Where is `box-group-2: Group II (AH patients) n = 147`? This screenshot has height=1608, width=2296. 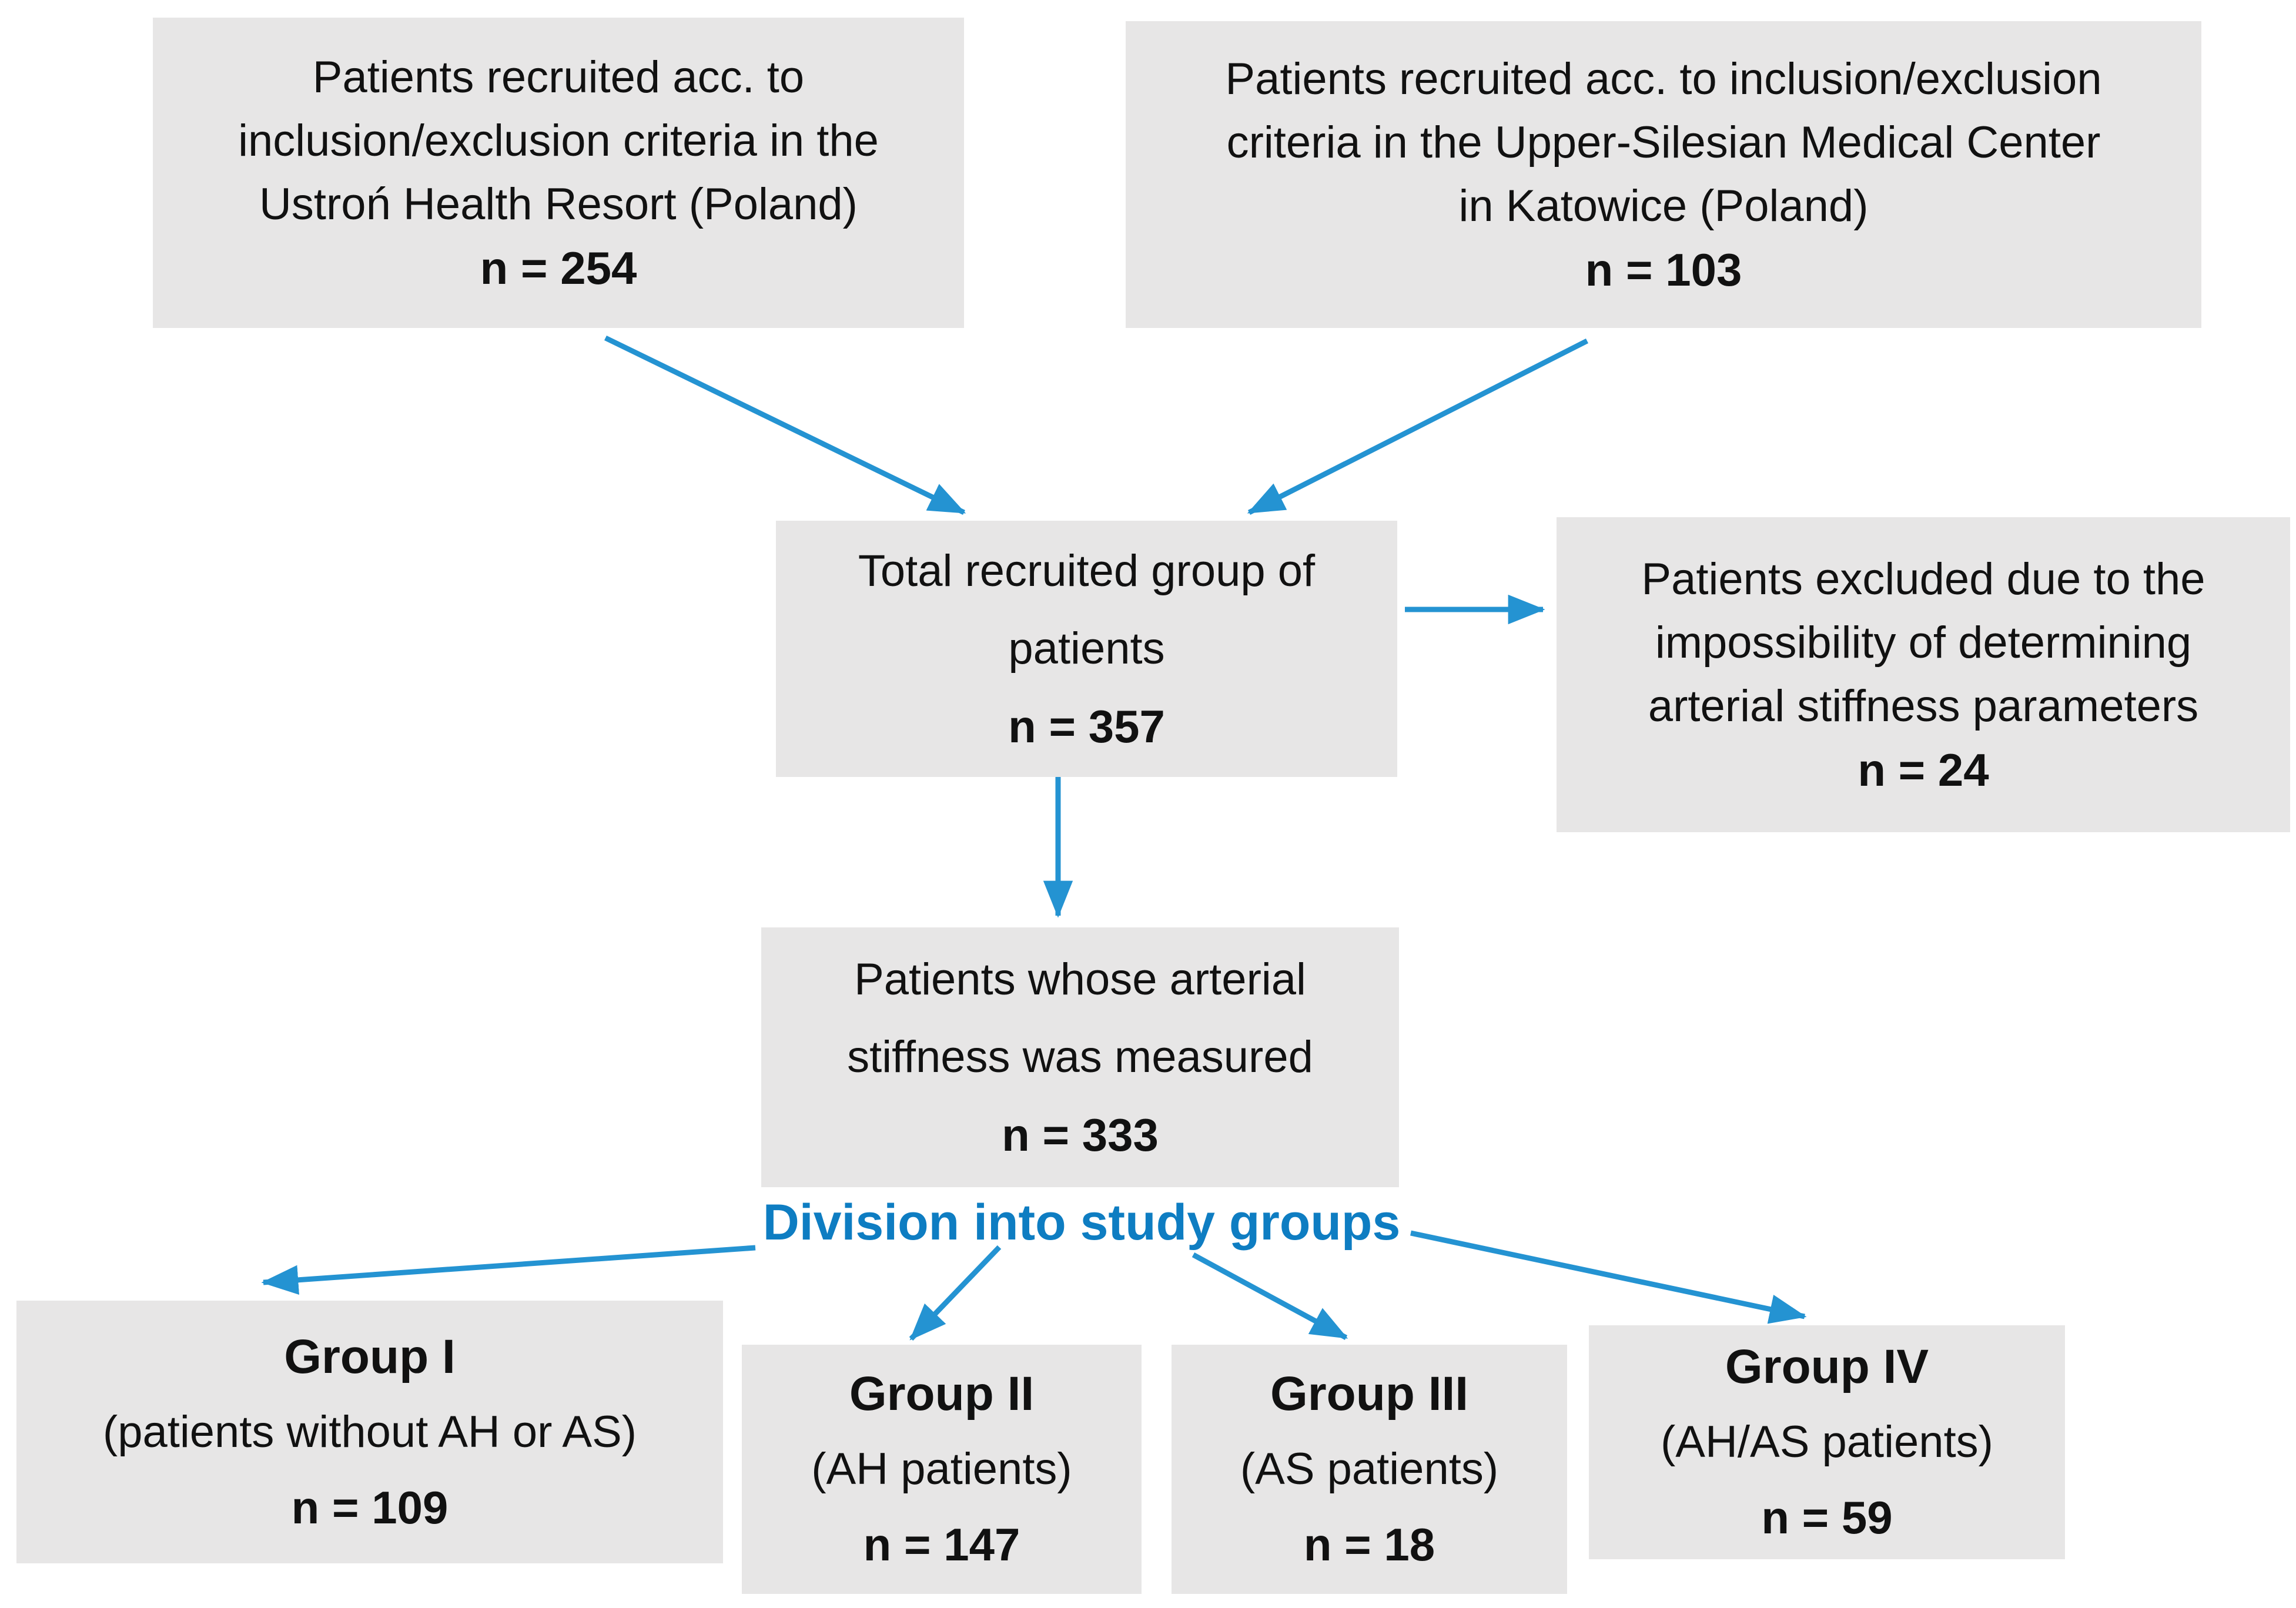
box-group-2: Group II (AH patients) n = 147 is located at coordinates (942, 1469).